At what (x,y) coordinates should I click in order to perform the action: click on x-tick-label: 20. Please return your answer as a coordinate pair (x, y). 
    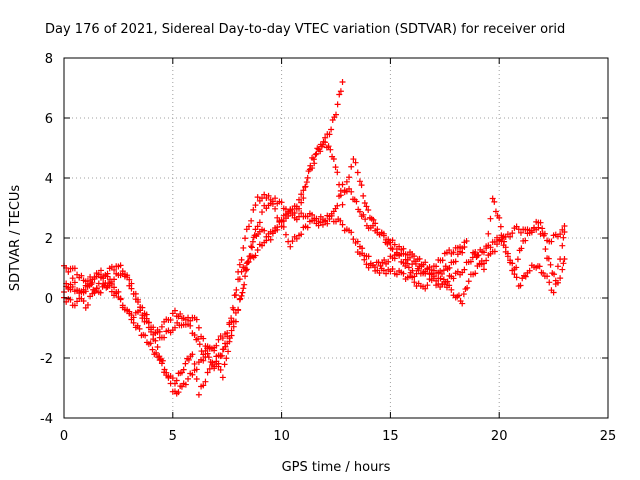
    Looking at the image, I should click on (499, 436).